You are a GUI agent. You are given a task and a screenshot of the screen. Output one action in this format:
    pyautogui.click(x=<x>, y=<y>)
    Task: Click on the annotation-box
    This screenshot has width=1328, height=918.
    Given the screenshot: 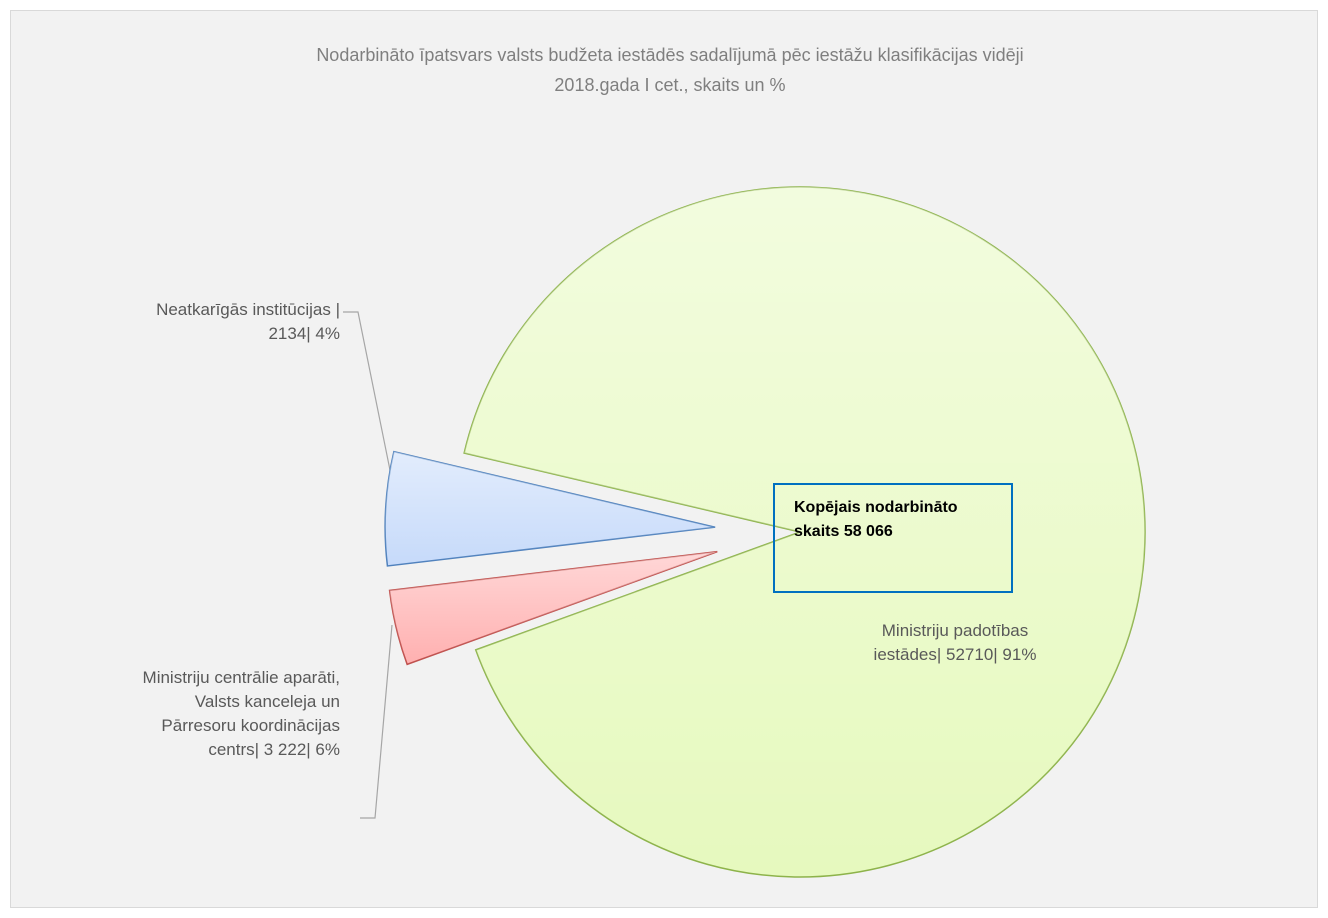 What is the action you would take?
    pyautogui.click(x=893, y=538)
    